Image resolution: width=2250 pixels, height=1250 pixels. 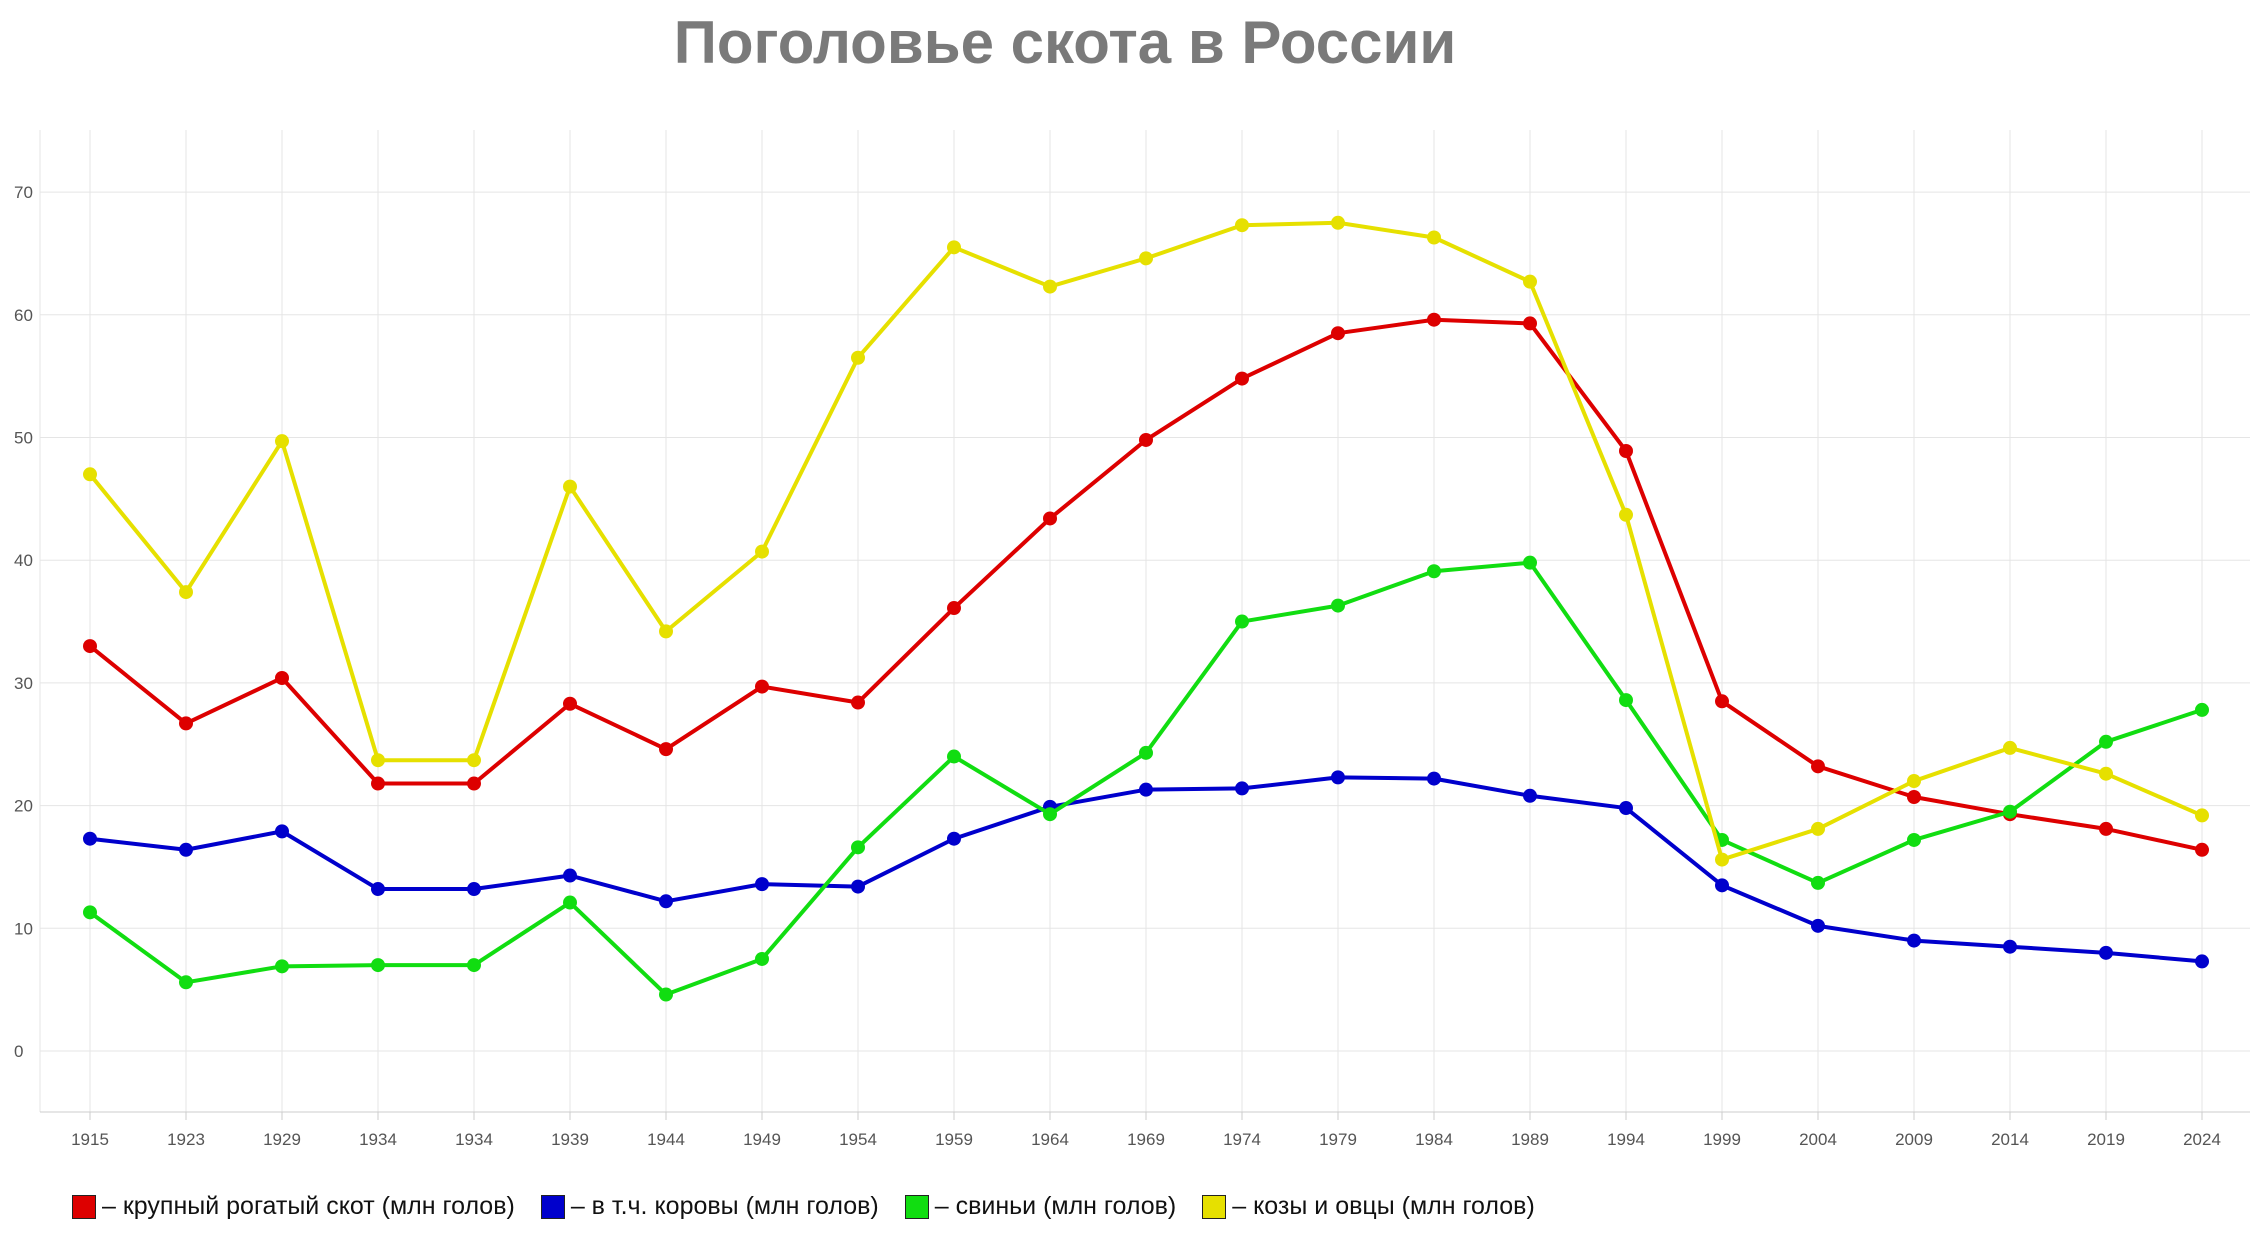 I want to click on x-tick-label: 2014, so click(x=2010, y=1139).